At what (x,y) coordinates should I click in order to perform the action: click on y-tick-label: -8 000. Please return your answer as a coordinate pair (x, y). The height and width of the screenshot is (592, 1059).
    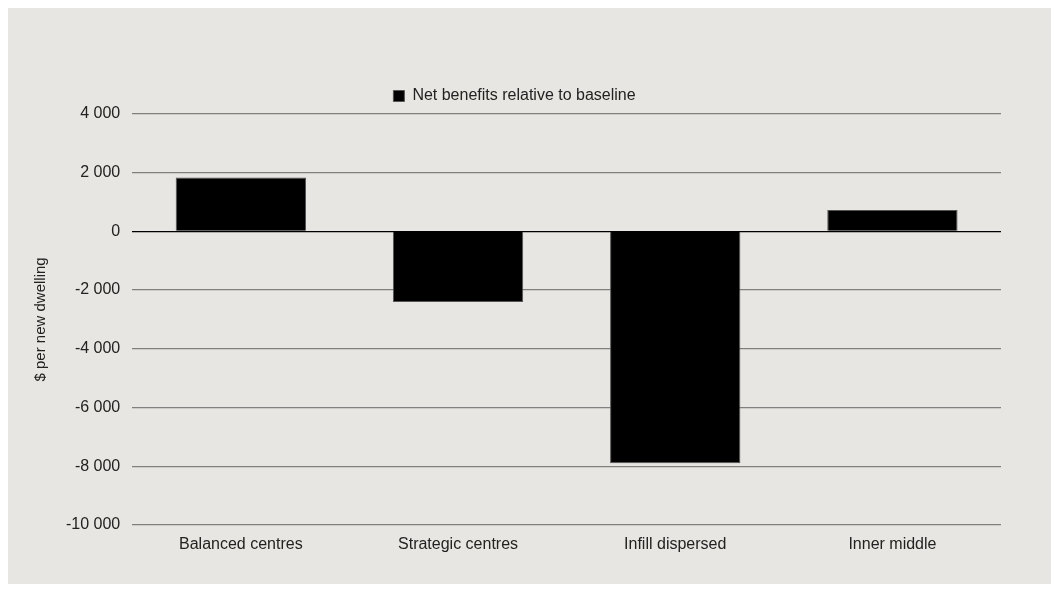
    Looking at the image, I should click on (97, 465).